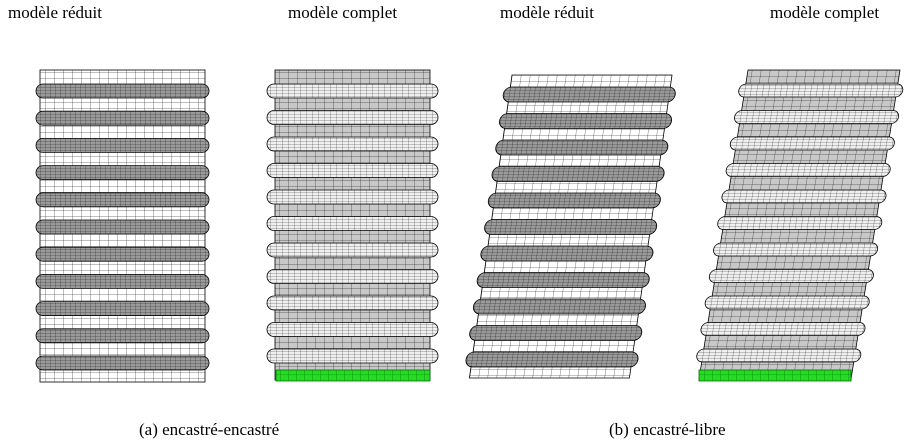  I want to click on mesh-complete-clamped-clamped, so click(352, 225).